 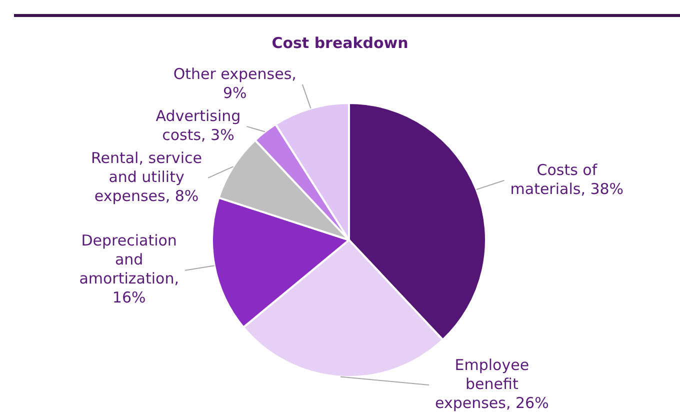 What do you see at coordinates (129, 269) in the screenshot?
I see `slice-label: Depreciation and amortization, 16%` at bounding box center [129, 269].